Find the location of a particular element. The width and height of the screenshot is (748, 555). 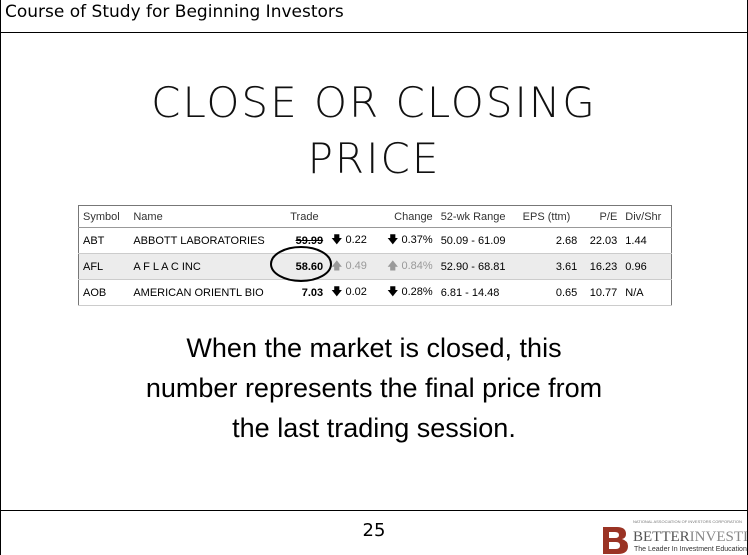

col-header: Symbol is located at coordinates (104, 216).